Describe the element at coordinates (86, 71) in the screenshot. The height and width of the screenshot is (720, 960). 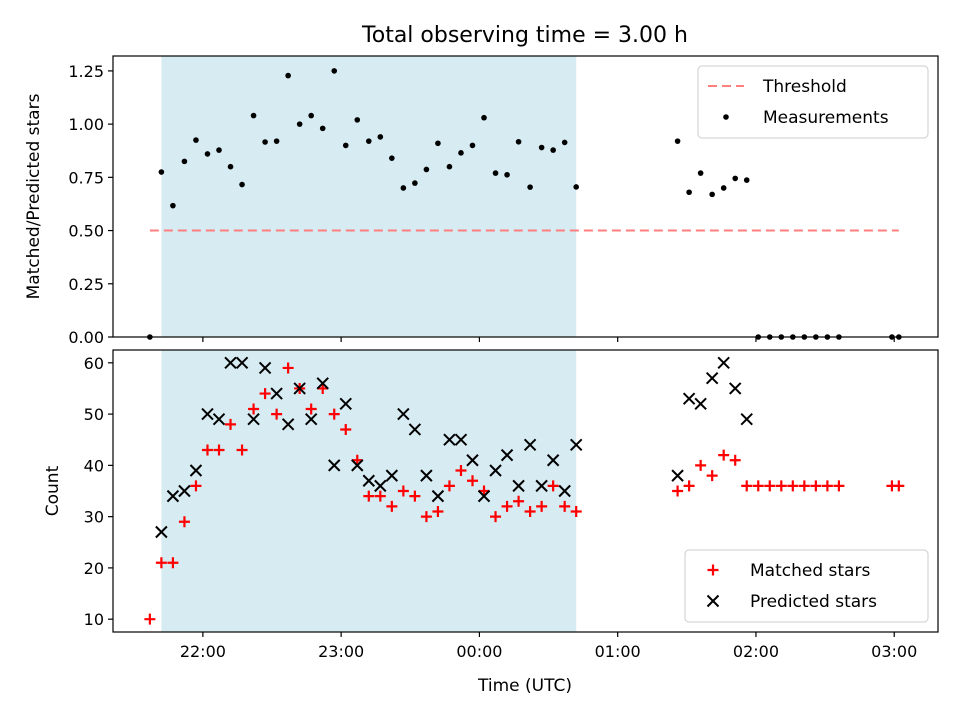
I see `y-tick-label: 1.25` at that location.